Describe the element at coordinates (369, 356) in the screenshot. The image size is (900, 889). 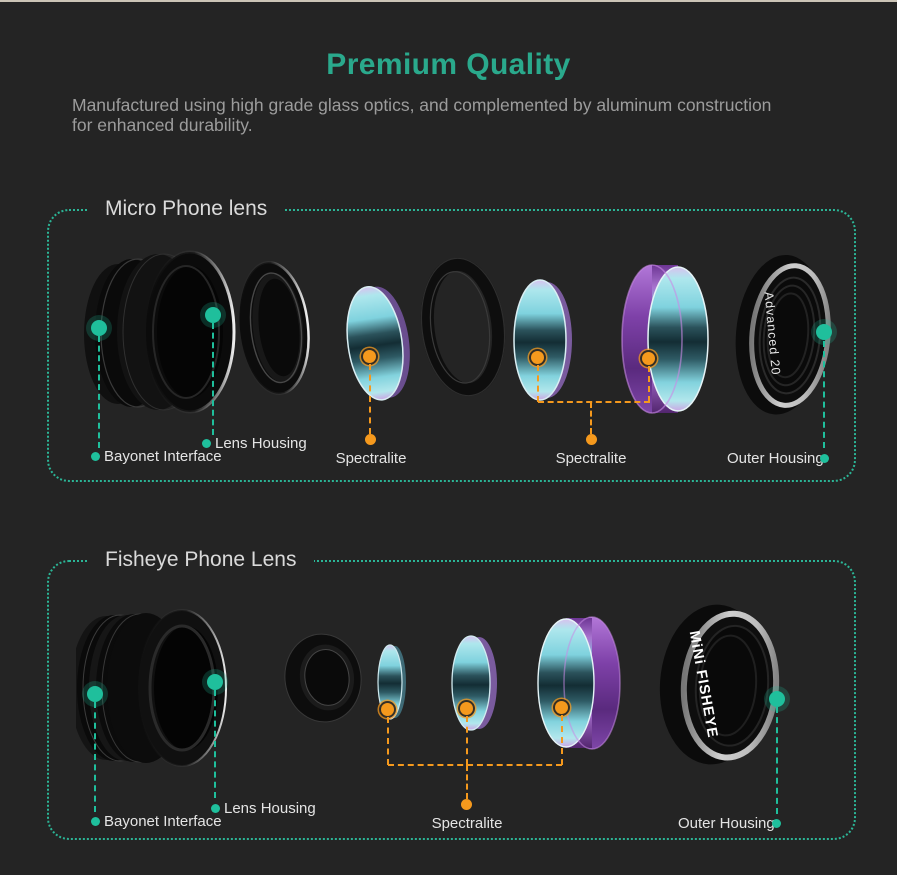
I see `marker-dot-spectralite-1a` at that location.